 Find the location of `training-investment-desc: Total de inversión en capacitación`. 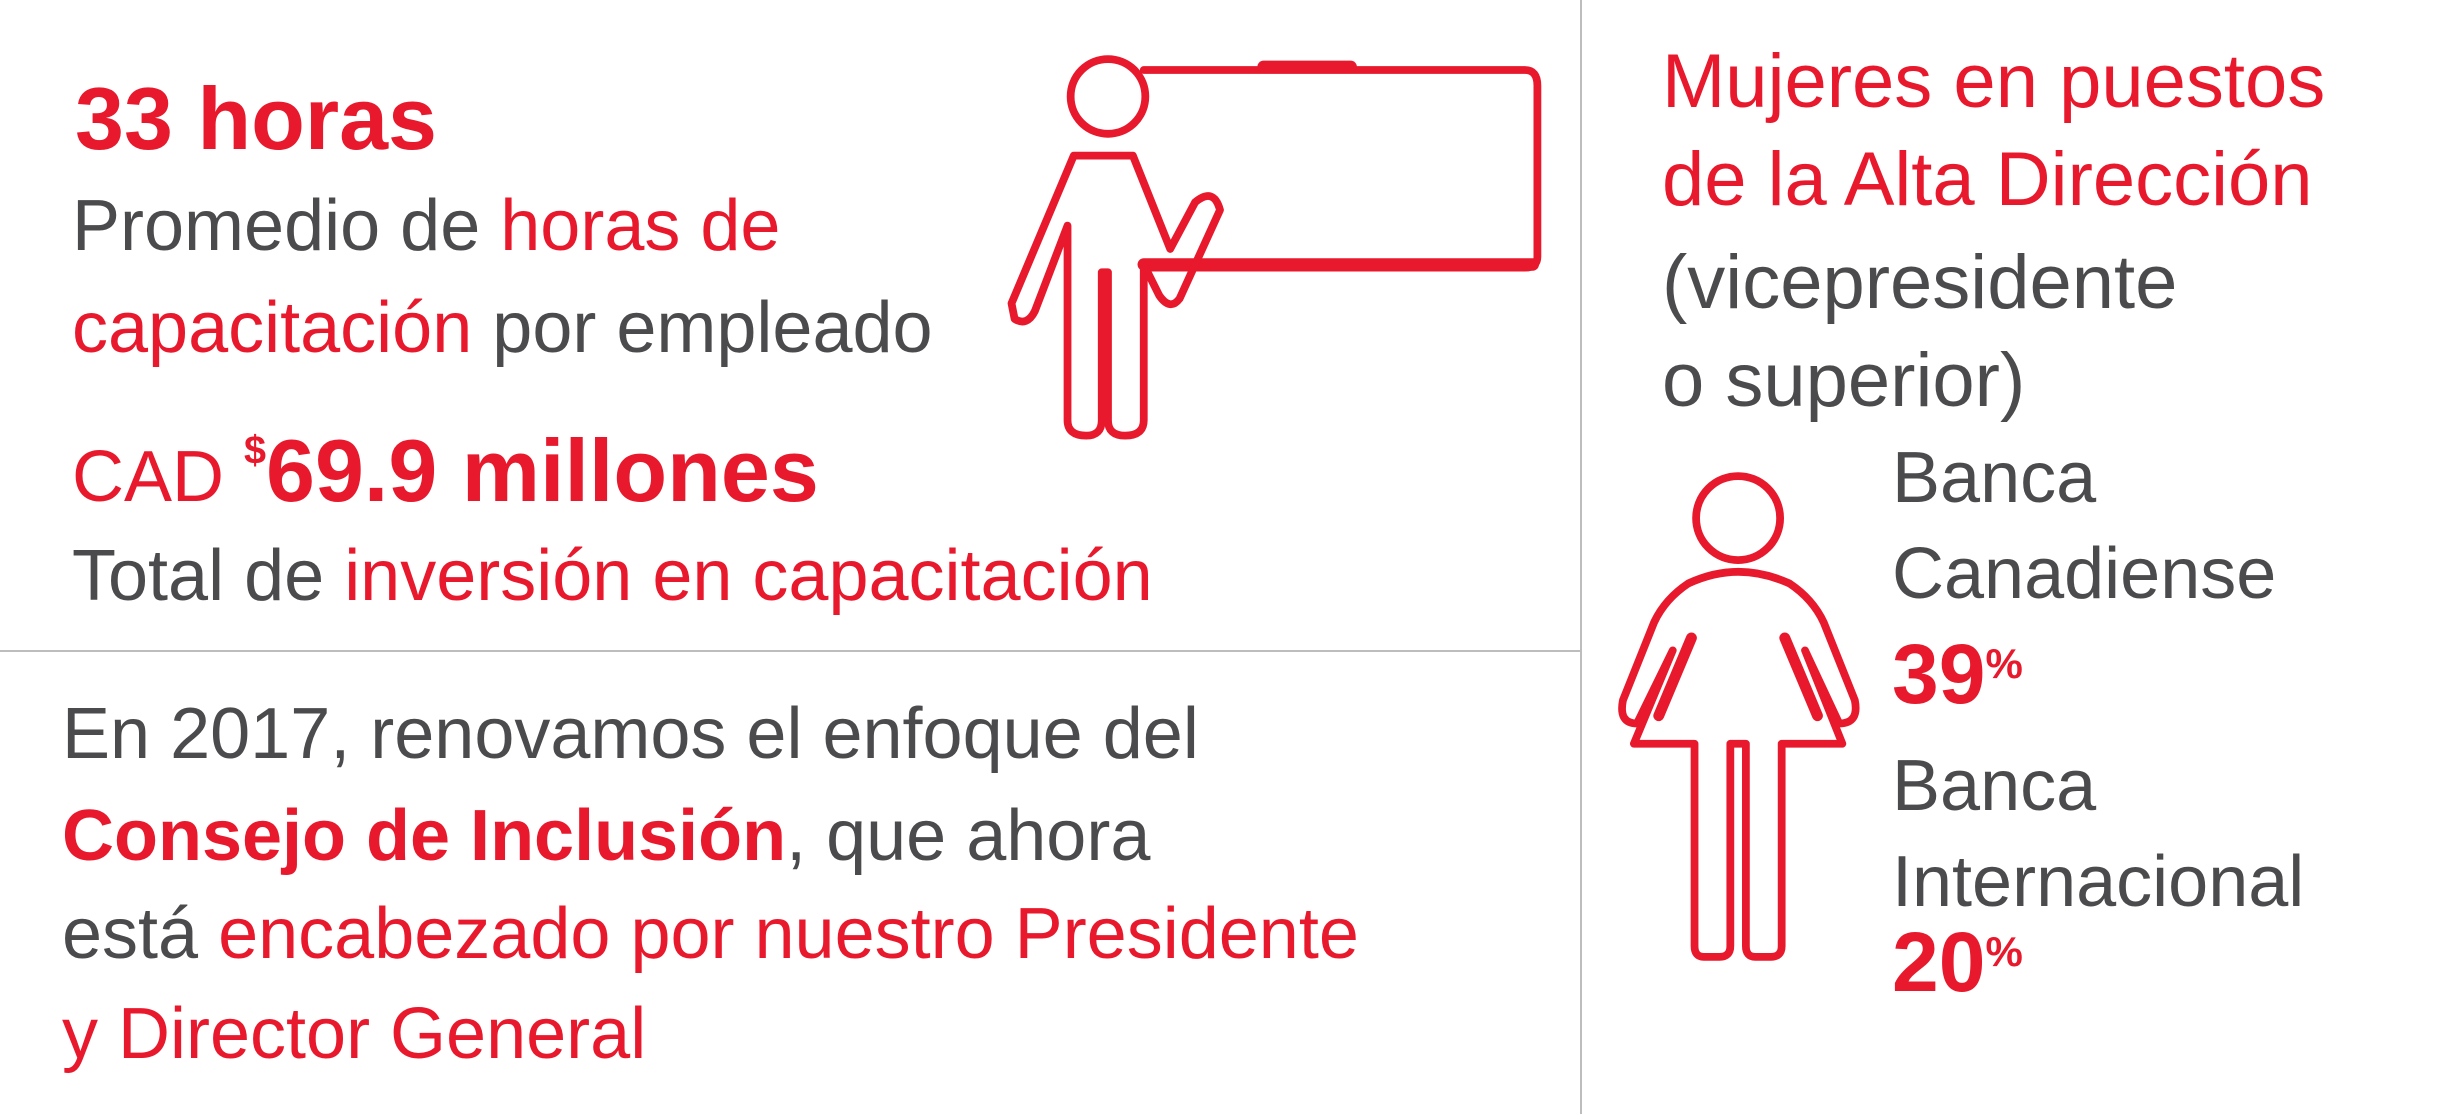

training-investment-desc: Total de inversión en capacitación is located at coordinates (612, 576).